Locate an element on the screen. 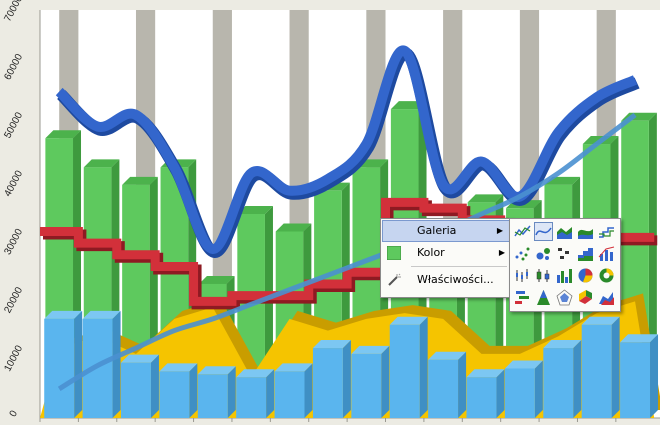 The height and width of the screenshot is (425, 660). gallery-3d-area-chart-icon is located at coordinates (606, 297).